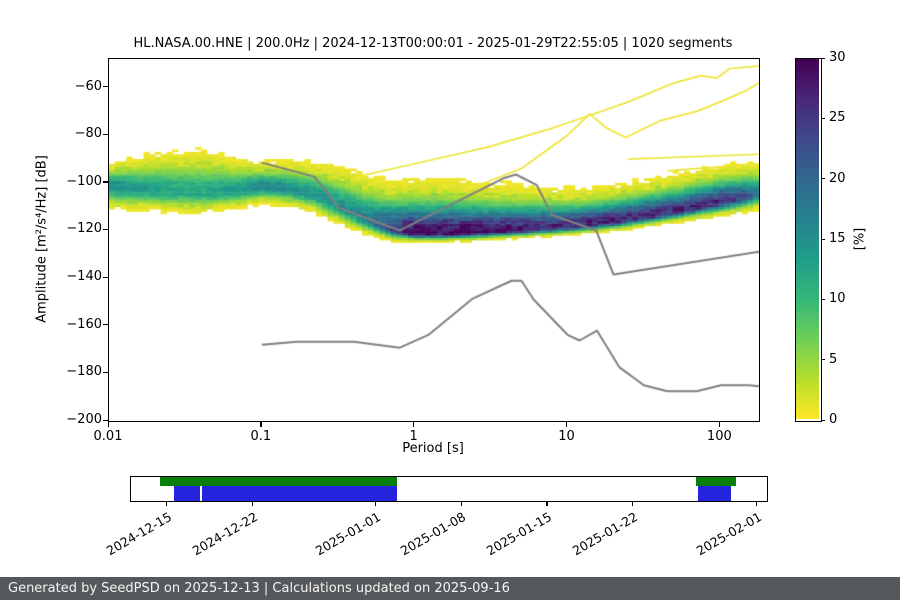 Image resolution: width=900 pixels, height=600 pixels. I want to click on timeline-date-label: 2024-12-22, so click(224, 534).